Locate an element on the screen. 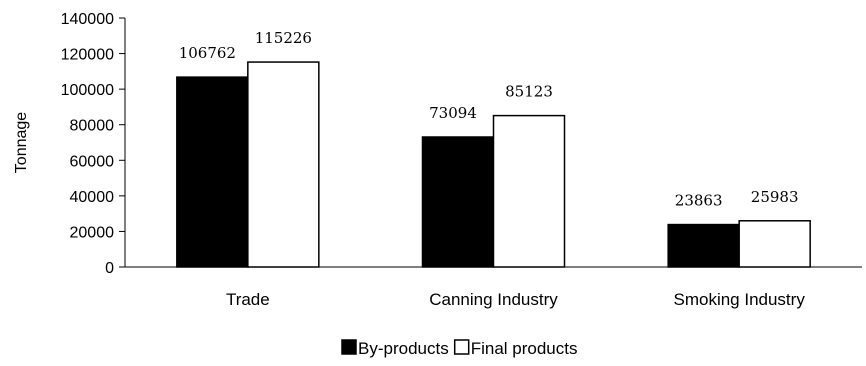 This screenshot has width=866, height=366. x-category-label: Trade is located at coordinates (248, 299).